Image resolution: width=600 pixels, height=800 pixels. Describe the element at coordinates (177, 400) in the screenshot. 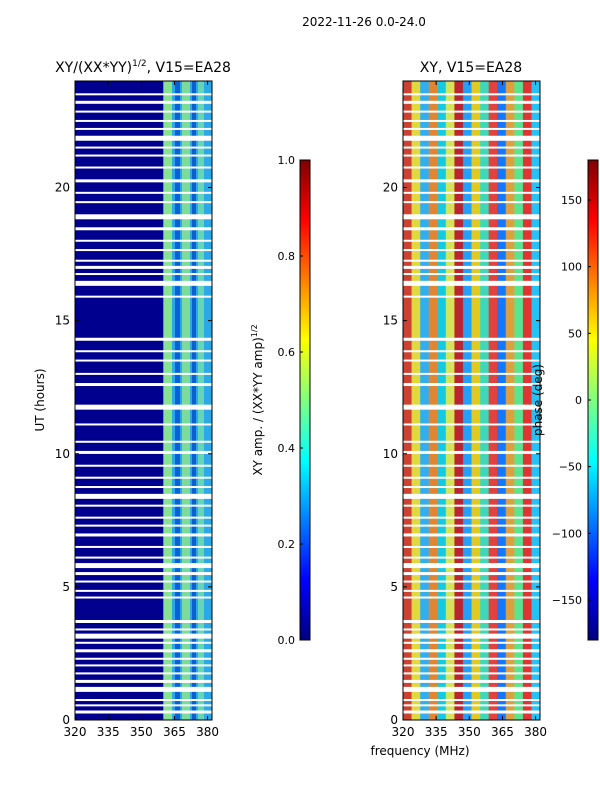

I see `amplitude-band-dark` at that location.